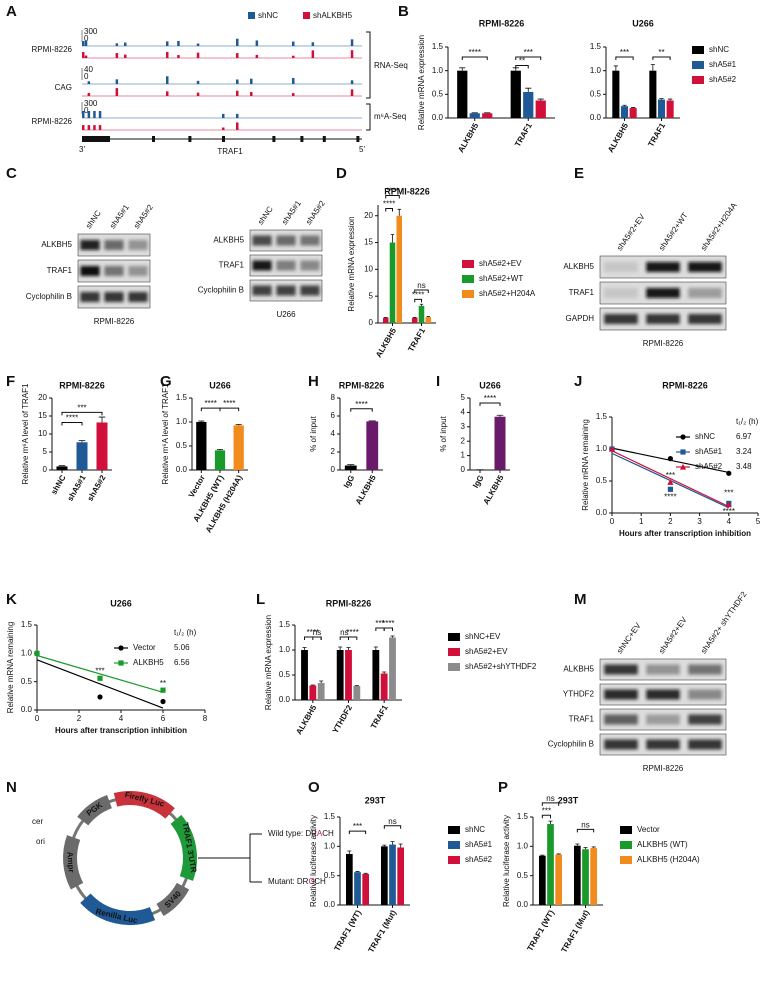  What do you see at coordinates (306, 719) in the screenshot?
I see `x-tick-label: ALKBH5` at bounding box center [306, 719].